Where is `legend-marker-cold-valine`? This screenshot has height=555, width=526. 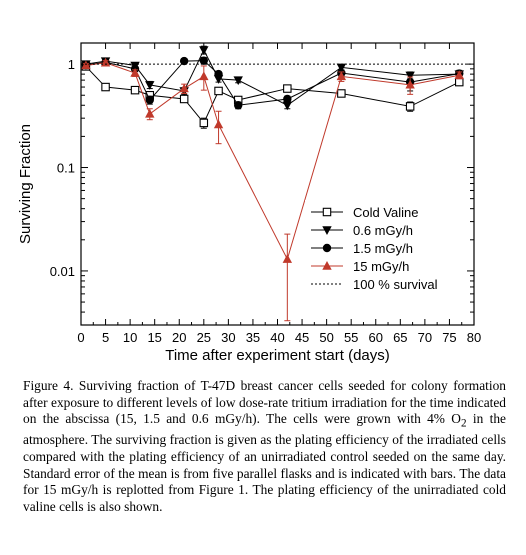 legend-marker-cold-valine is located at coordinates (327, 212).